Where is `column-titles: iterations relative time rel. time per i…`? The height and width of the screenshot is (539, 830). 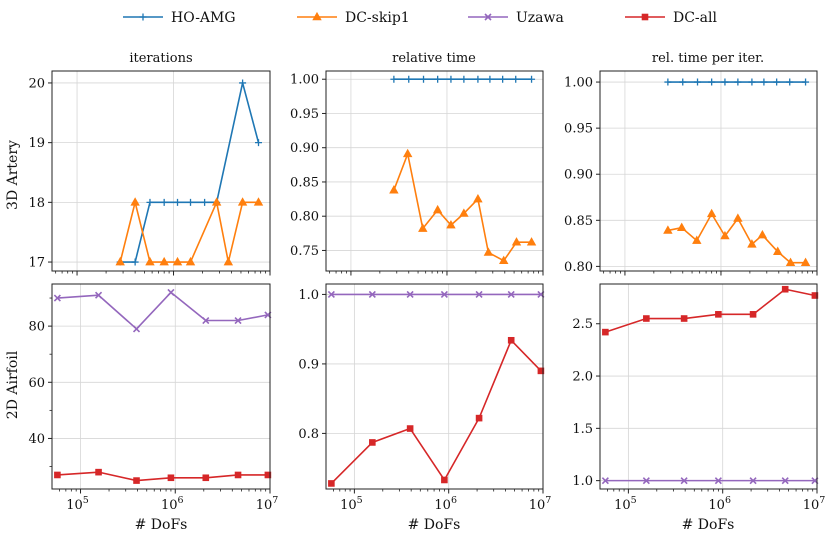
column-titles: iterations relative time rel. time per i… is located at coordinates (446, 58).